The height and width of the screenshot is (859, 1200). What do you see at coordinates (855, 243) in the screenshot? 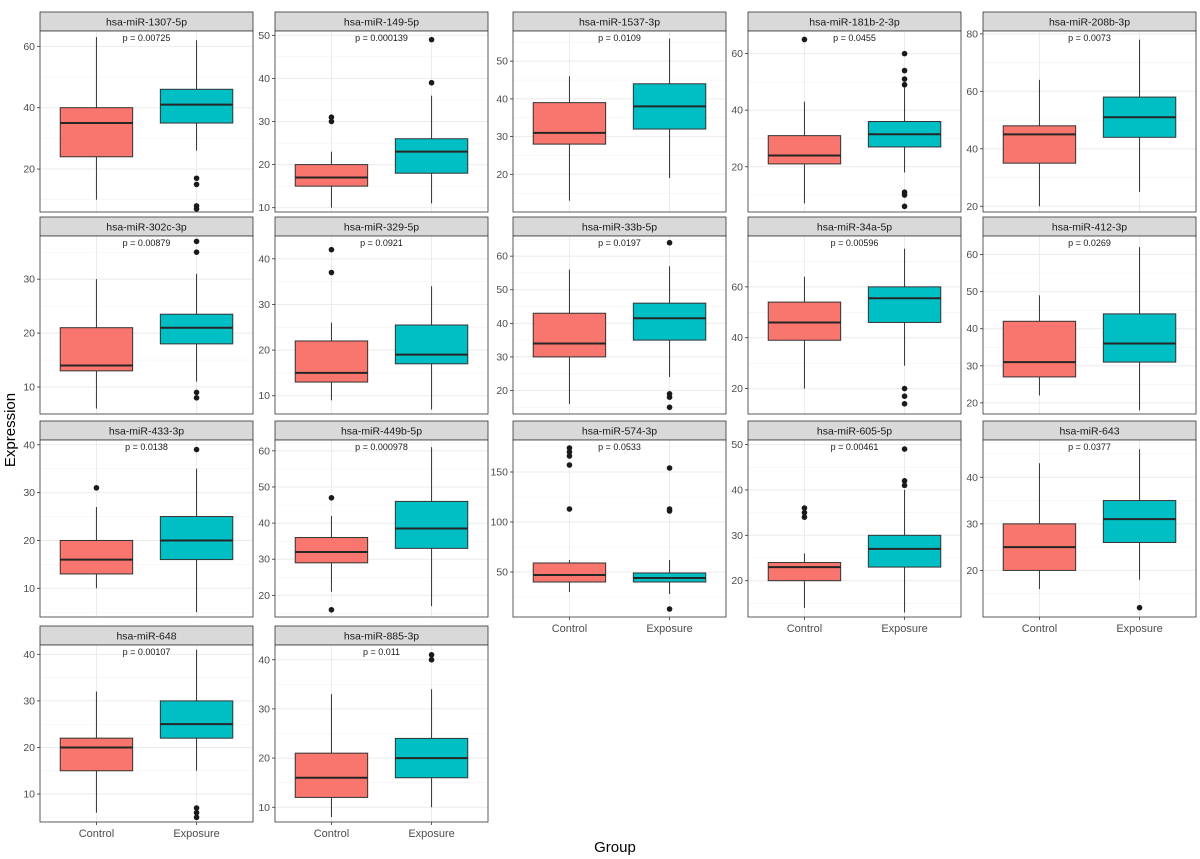
I see `p-value-annotation: p = 0.00596` at bounding box center [855, 243].